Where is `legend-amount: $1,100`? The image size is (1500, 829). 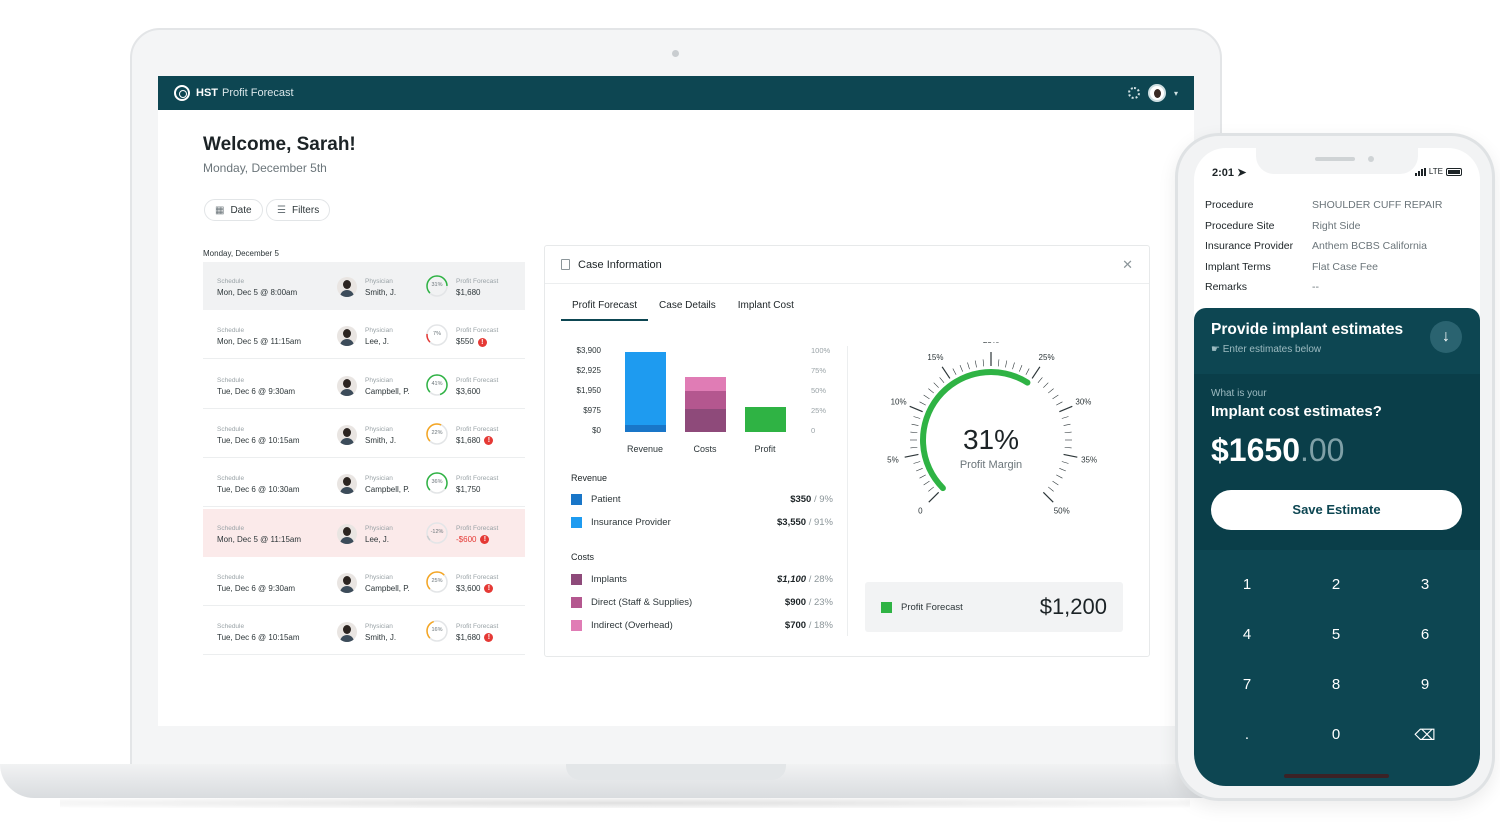
legend-amount: $1,100 is located at coordinates (792, 579).